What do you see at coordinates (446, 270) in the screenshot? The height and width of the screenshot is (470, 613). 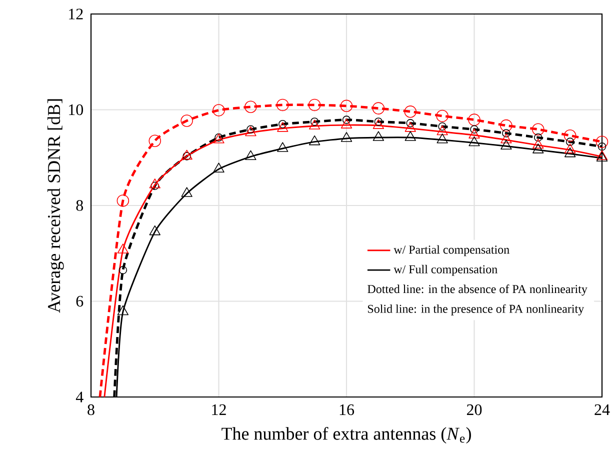 I see `legend-label: w/ Full compensation` at bounding box center [446, 270].